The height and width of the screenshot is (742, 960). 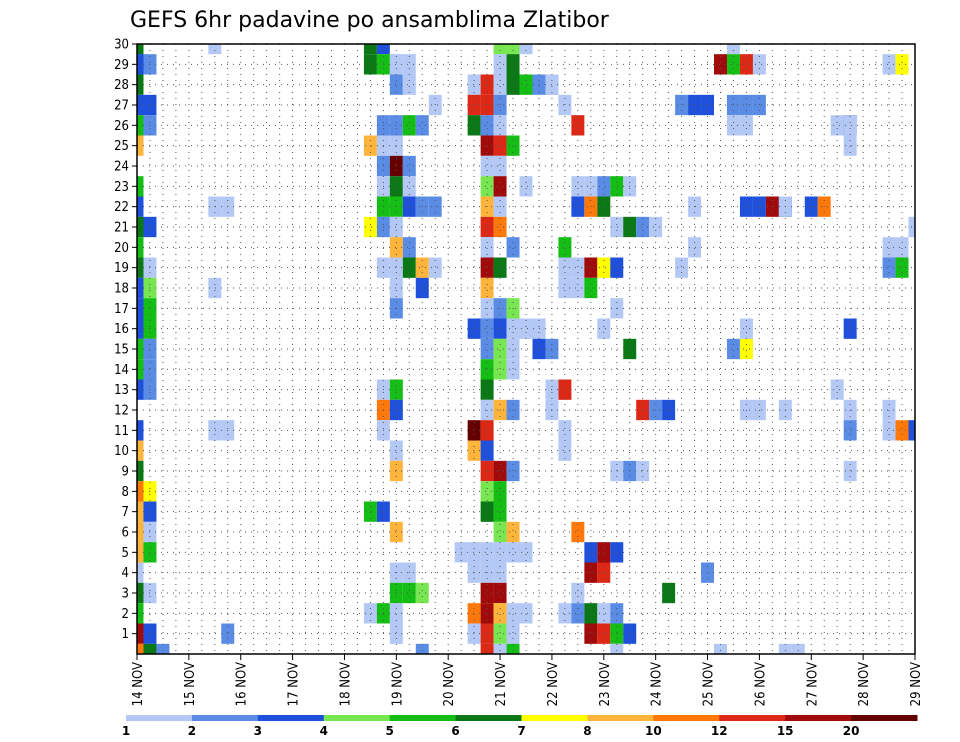 What do you see at coordinates (121, 309) in the screenshot?
I see `y-tick-label: 17` at bounding box center [121, 309].